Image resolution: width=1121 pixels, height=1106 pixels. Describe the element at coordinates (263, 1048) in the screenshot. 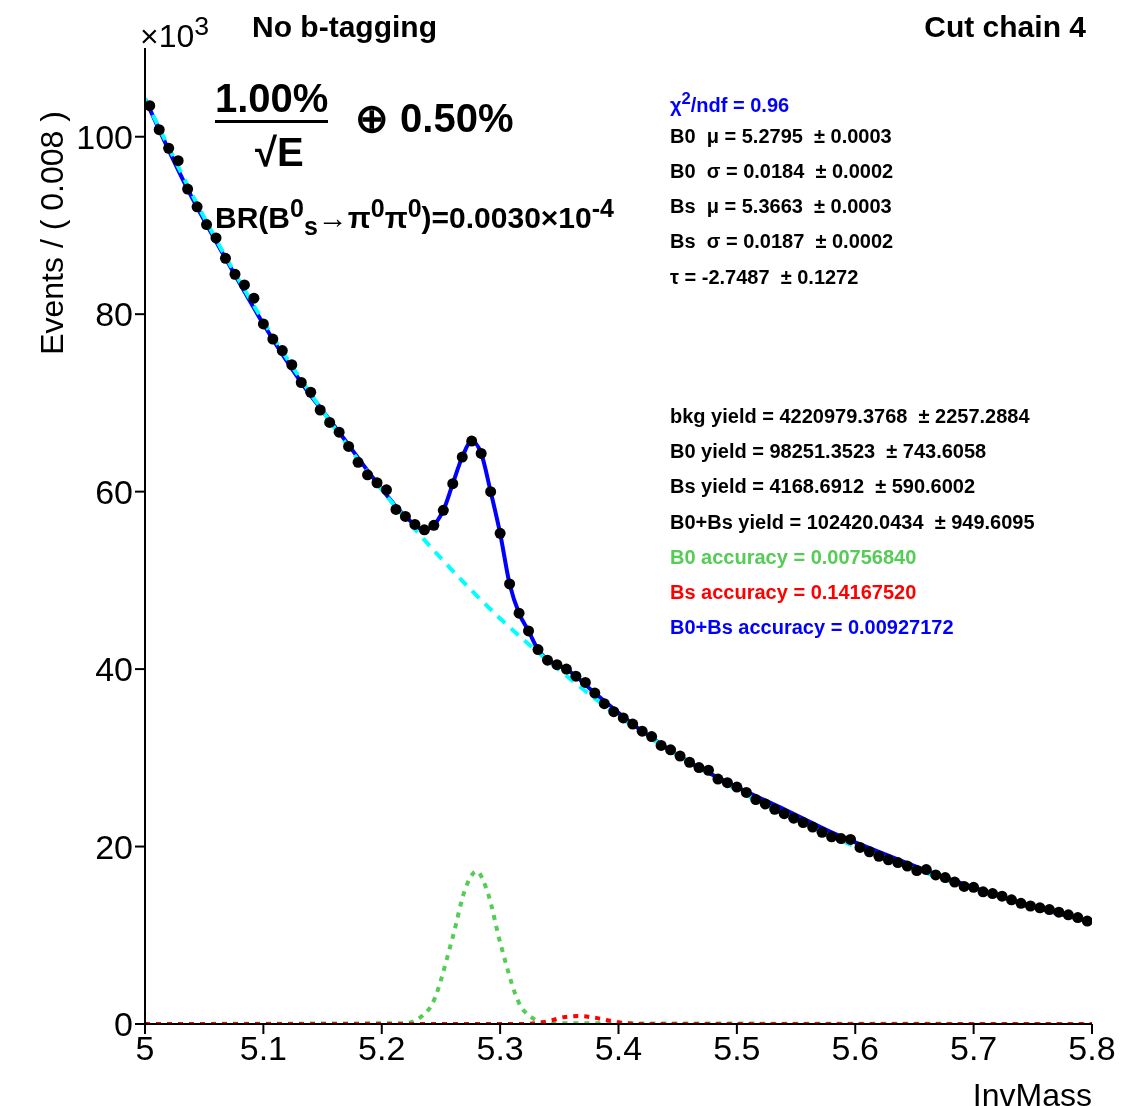

I see `x-tick-label: 5.1` at that location.